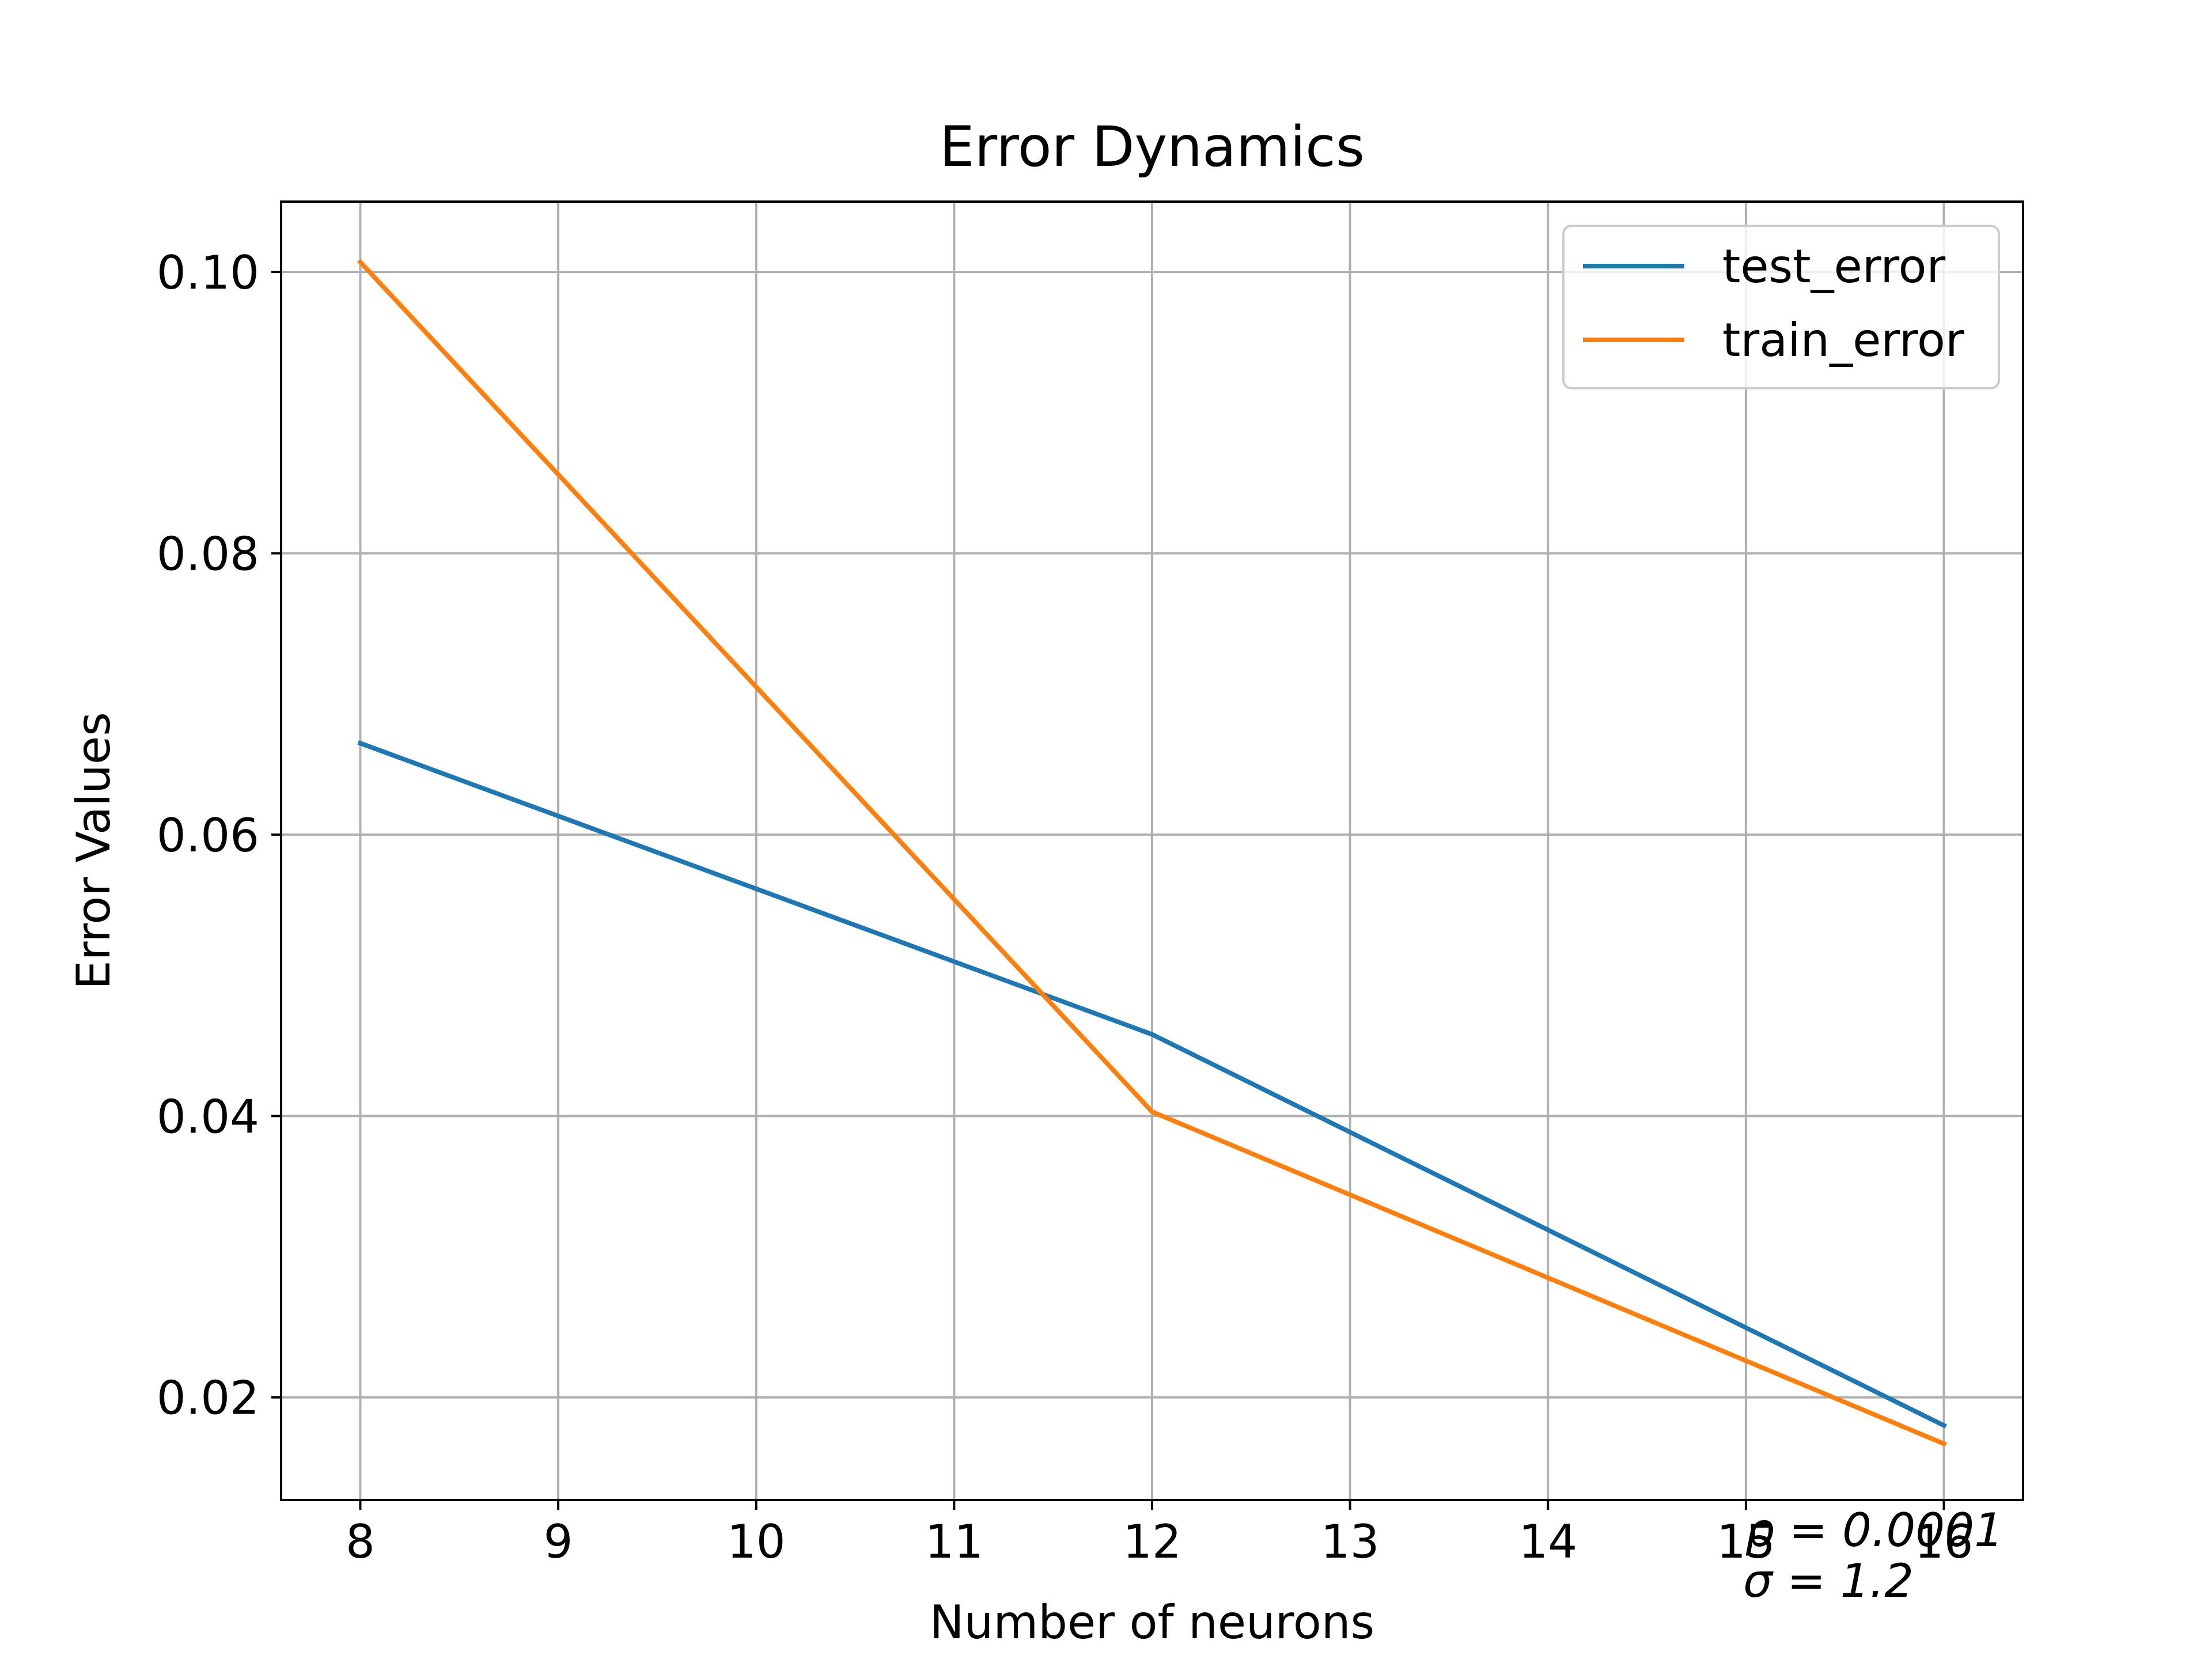 The width and height of the screenshot is (2212, 1659). Describe the element at coordinates (756, 1542) in the screenshot. I see `x-tick-label: 10` at that location.